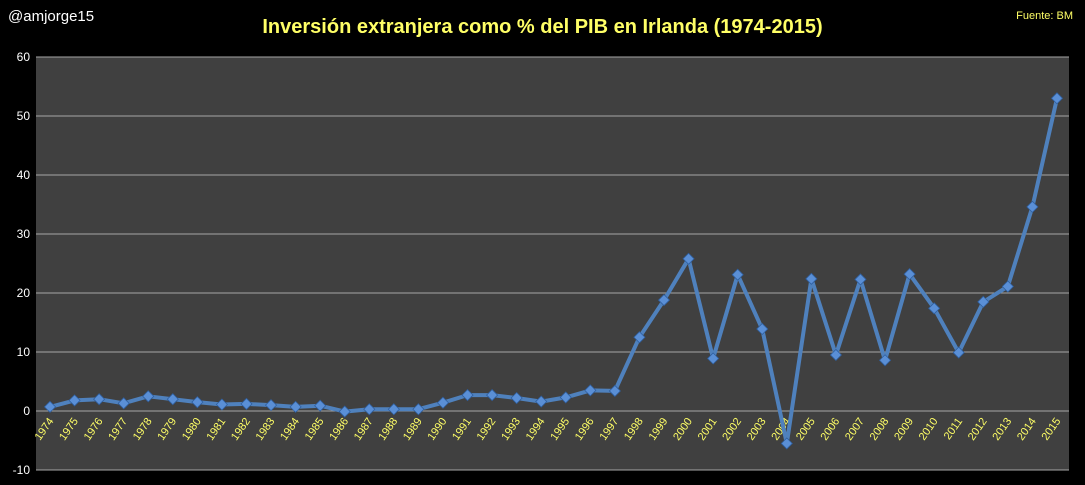  What do you see at coordinates (1044, 16) in the screenshot?
I see `source-label: Fuente: BM` at bounding box center [1044, 16].